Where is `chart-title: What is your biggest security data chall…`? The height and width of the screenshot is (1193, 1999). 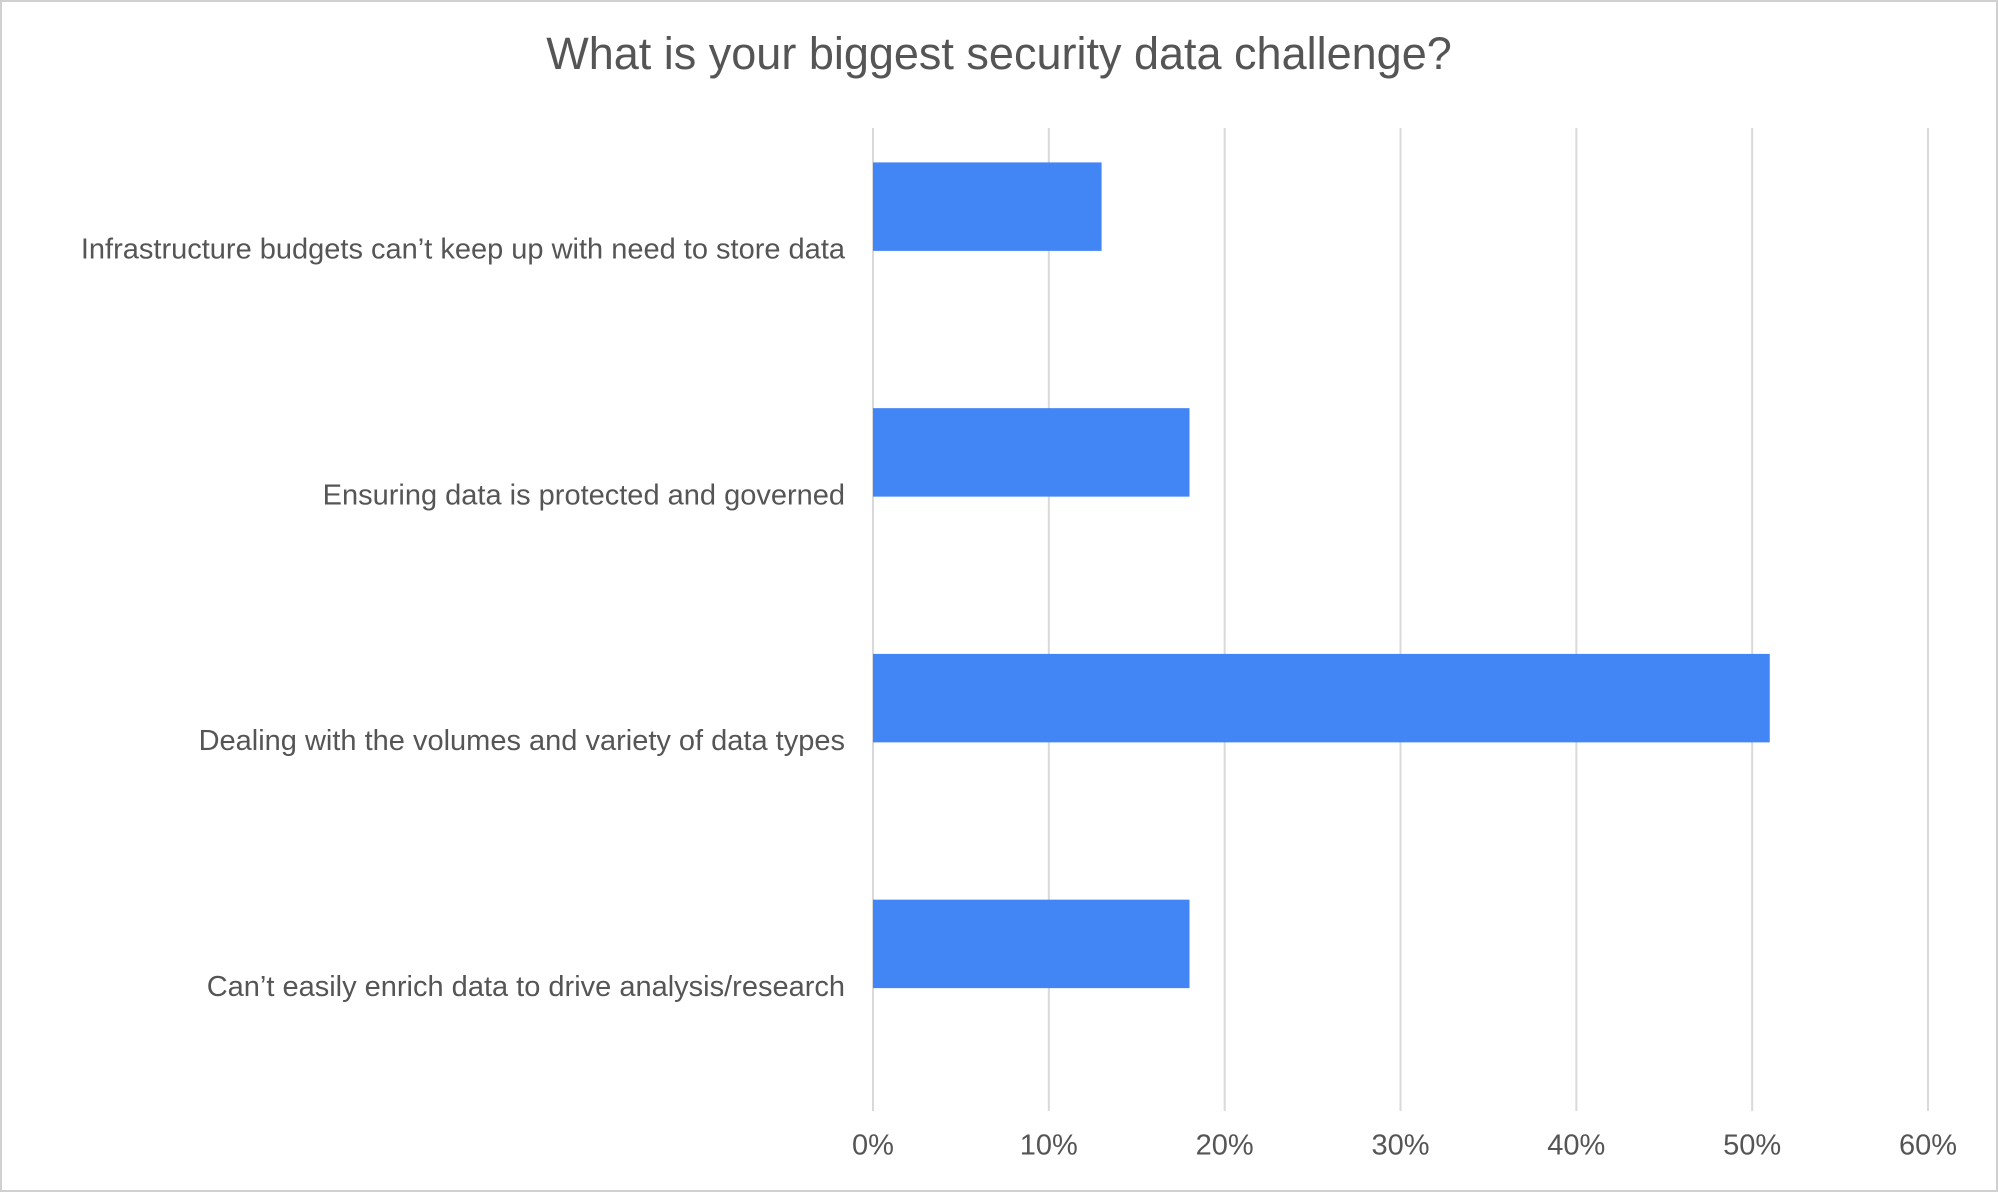 chart-title: What is your biggest security data chall… is located at coordinates (999, 53).